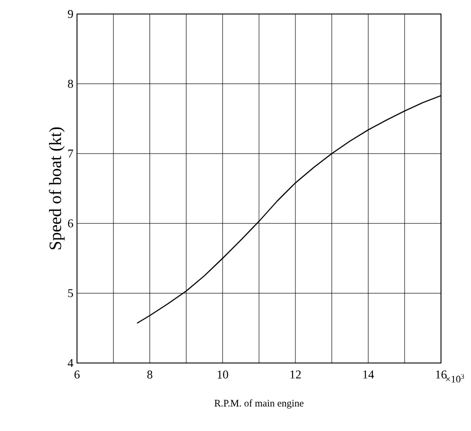 The height and width of the screenshot is (431, 471). I want to click on y-axis-title: Speed of boat (kt), so click(56, 188).